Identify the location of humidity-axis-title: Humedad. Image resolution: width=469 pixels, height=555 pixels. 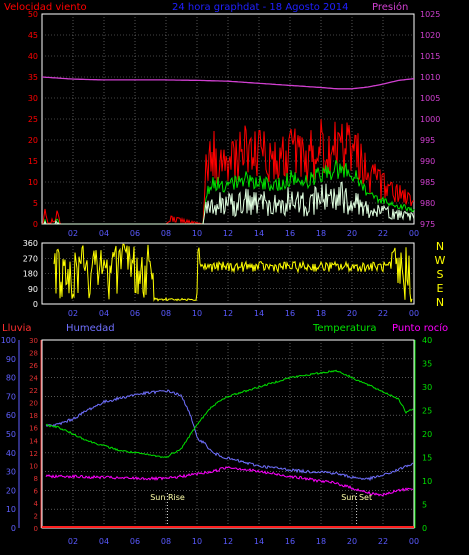
(90, 328).